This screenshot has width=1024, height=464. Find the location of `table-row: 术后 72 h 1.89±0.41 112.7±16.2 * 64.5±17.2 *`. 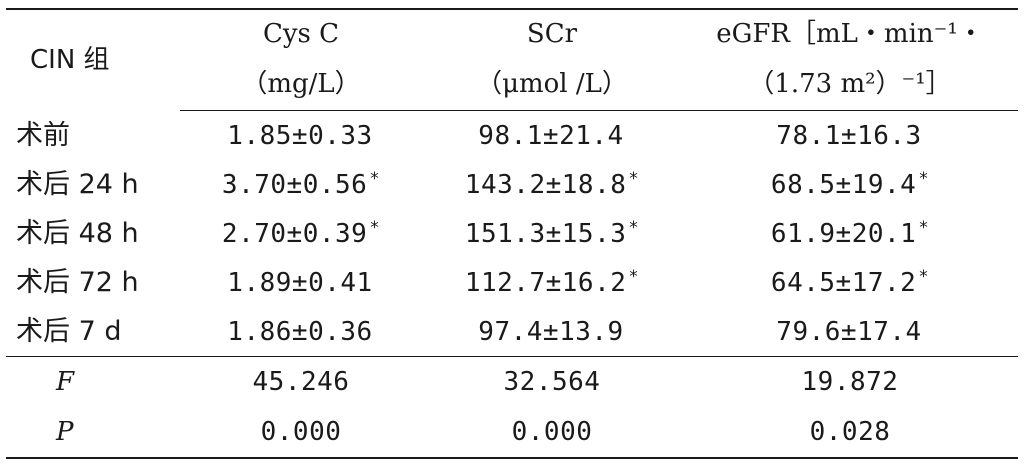

table-row: 术后 72 h 1.89±0.41 112.7±16.2 * 64.5±17.2 * is located at coordinates (512, 282).